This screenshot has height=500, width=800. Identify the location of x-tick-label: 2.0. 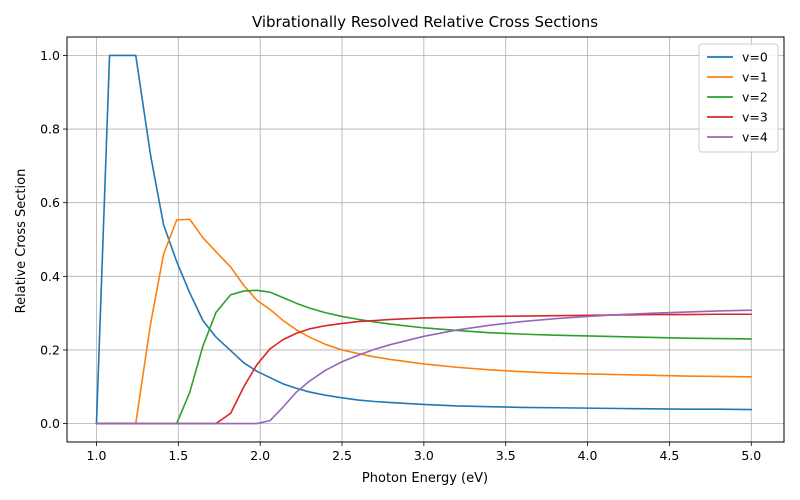
(260, 455).